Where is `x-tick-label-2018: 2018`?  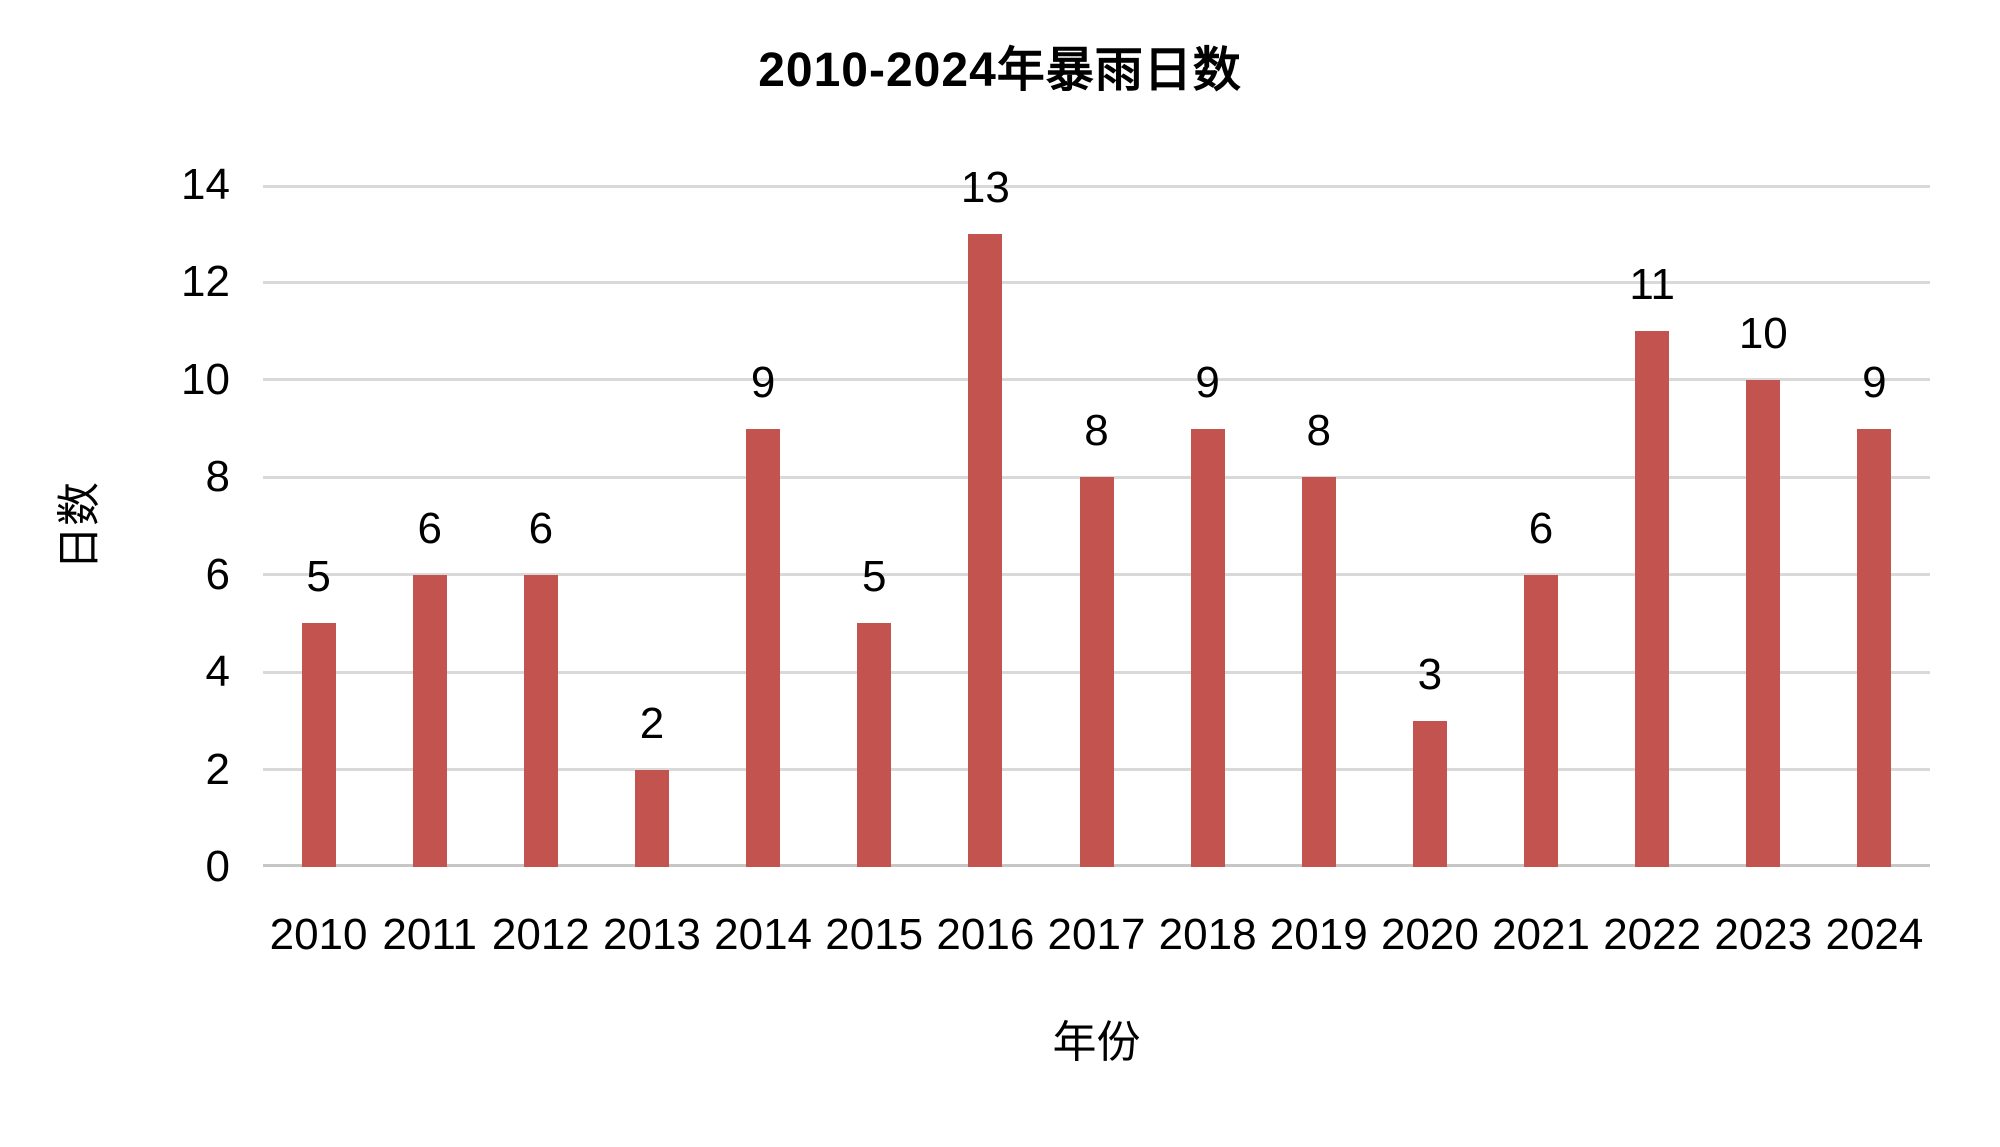
x-tick-label-2018: 2018 is located at coordinates (1207, 934).